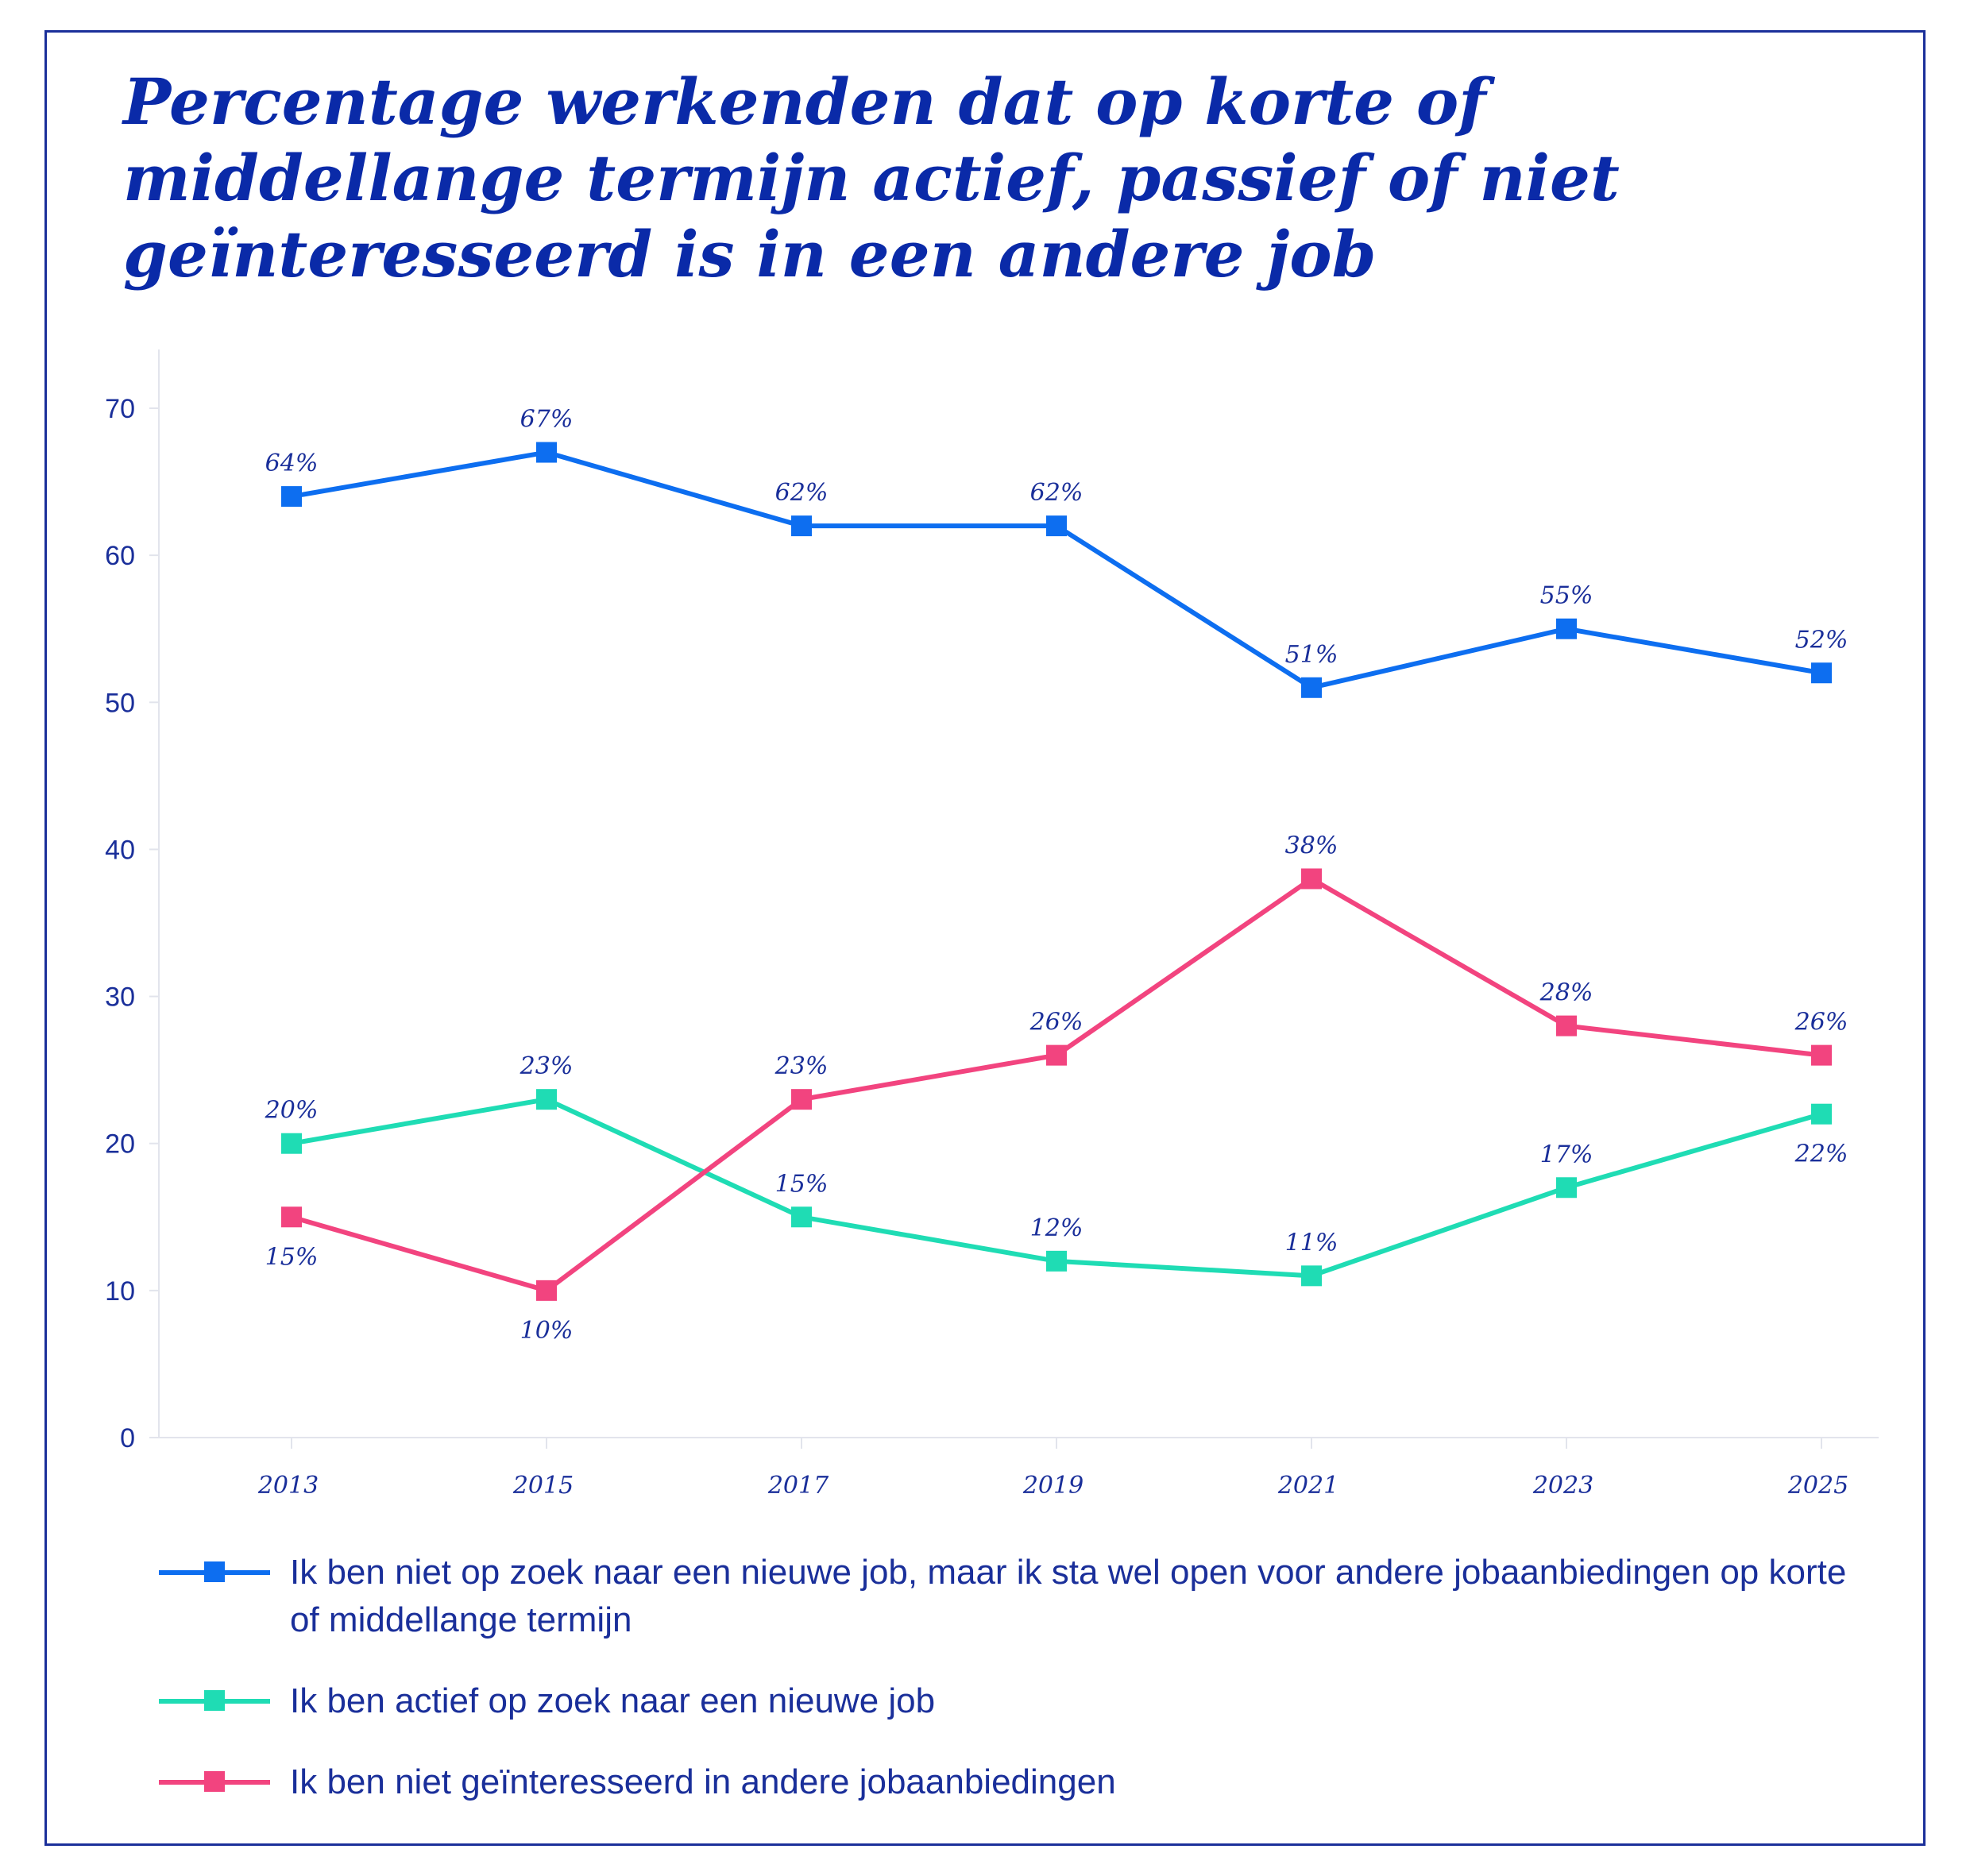  I want to click on x-tick-label: 2015, so click(543, 1486).